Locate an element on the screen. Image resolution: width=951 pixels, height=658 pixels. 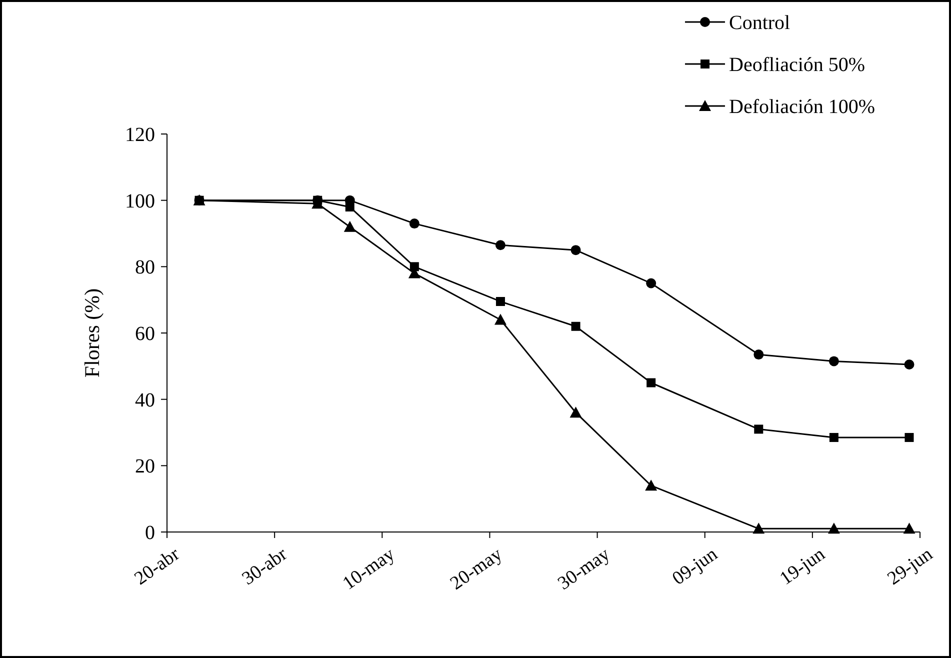
y-axis-title: Flores (%) is located at coordinates (92, 333).